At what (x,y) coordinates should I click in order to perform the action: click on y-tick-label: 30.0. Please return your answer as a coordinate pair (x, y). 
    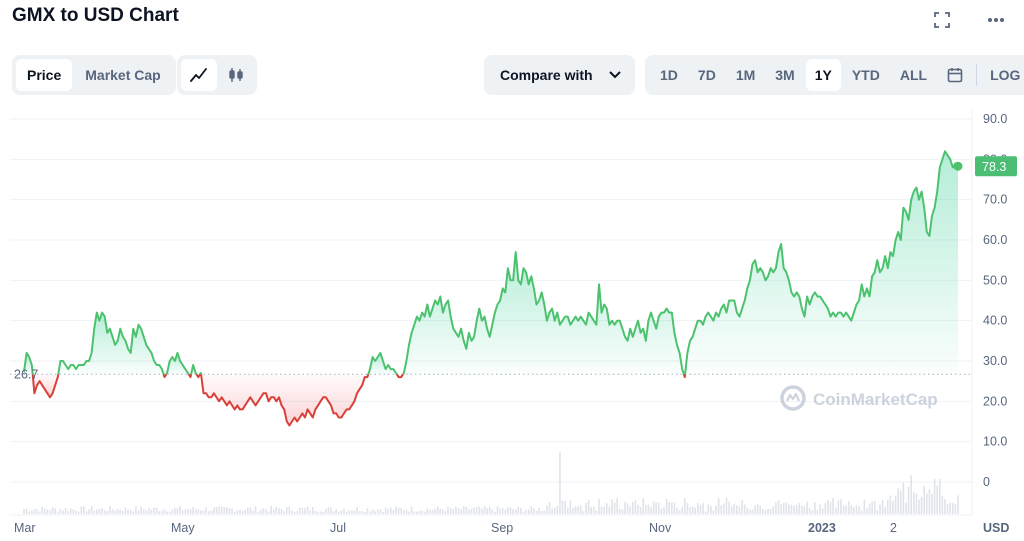
    Looking at the image, I should click on (995, 361).